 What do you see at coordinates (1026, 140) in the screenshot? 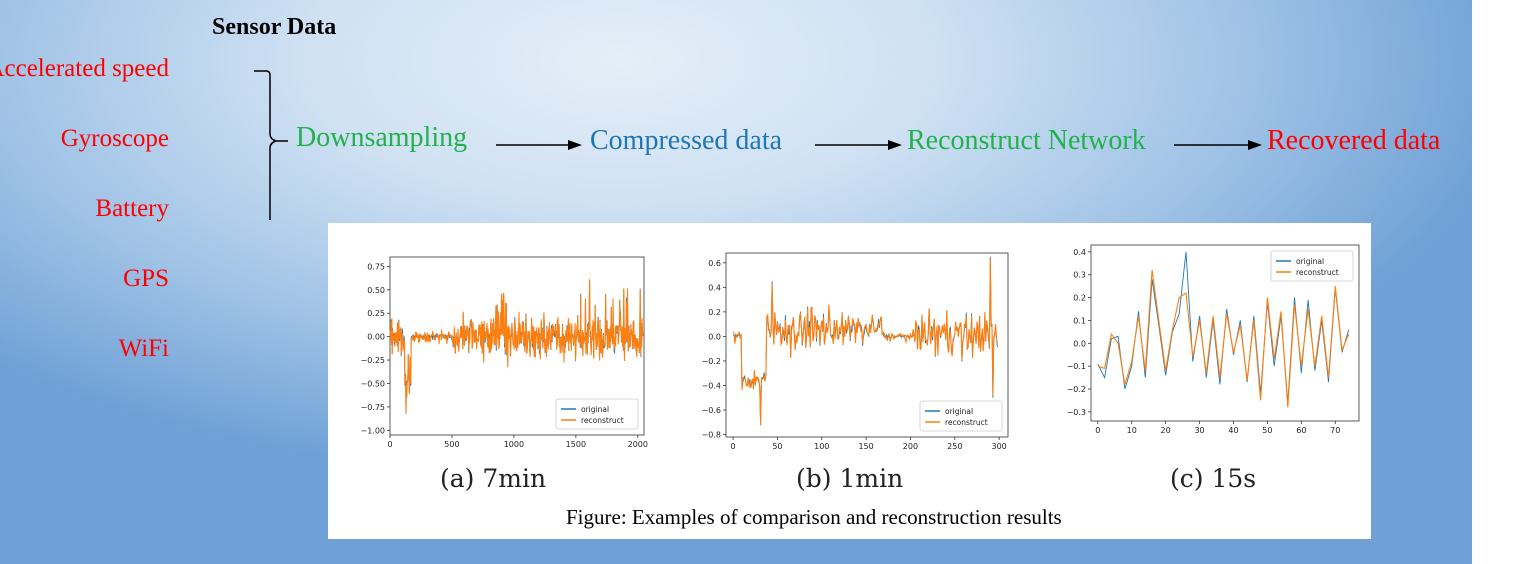
I see `reconstruct-network-label: Reconstruct Network` at bounding box center [1026, 140].